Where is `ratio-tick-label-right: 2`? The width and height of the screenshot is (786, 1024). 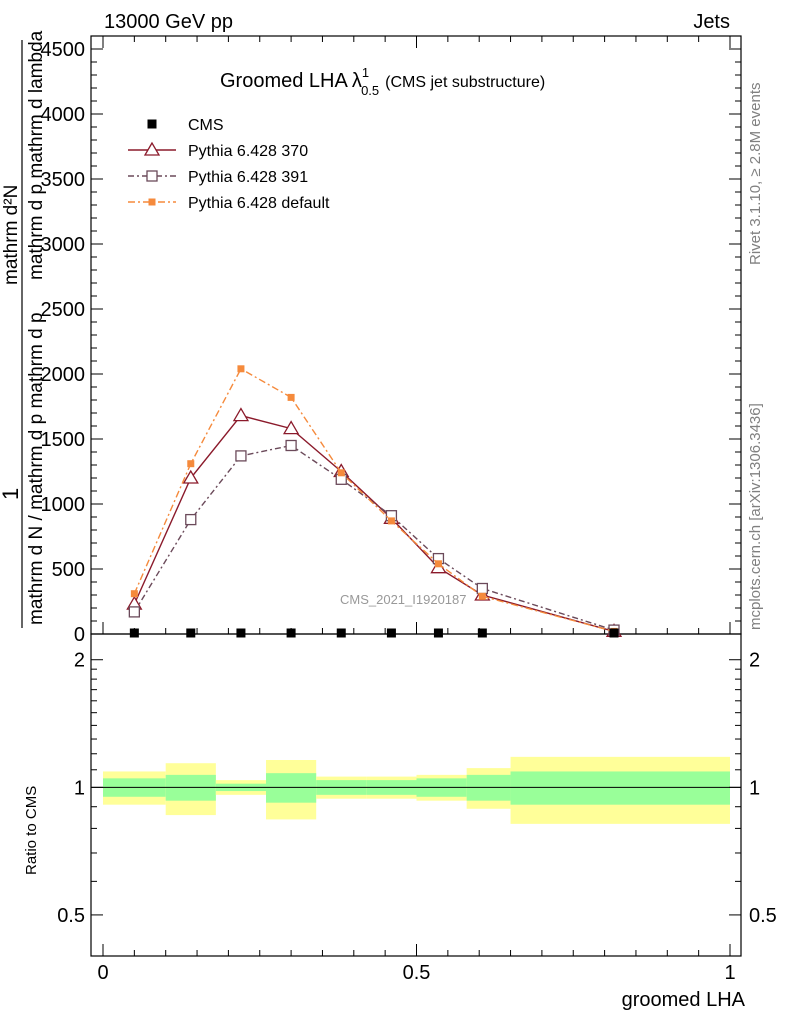
ratio-tick-label-right: 2 is located at coordinates (754, 661).